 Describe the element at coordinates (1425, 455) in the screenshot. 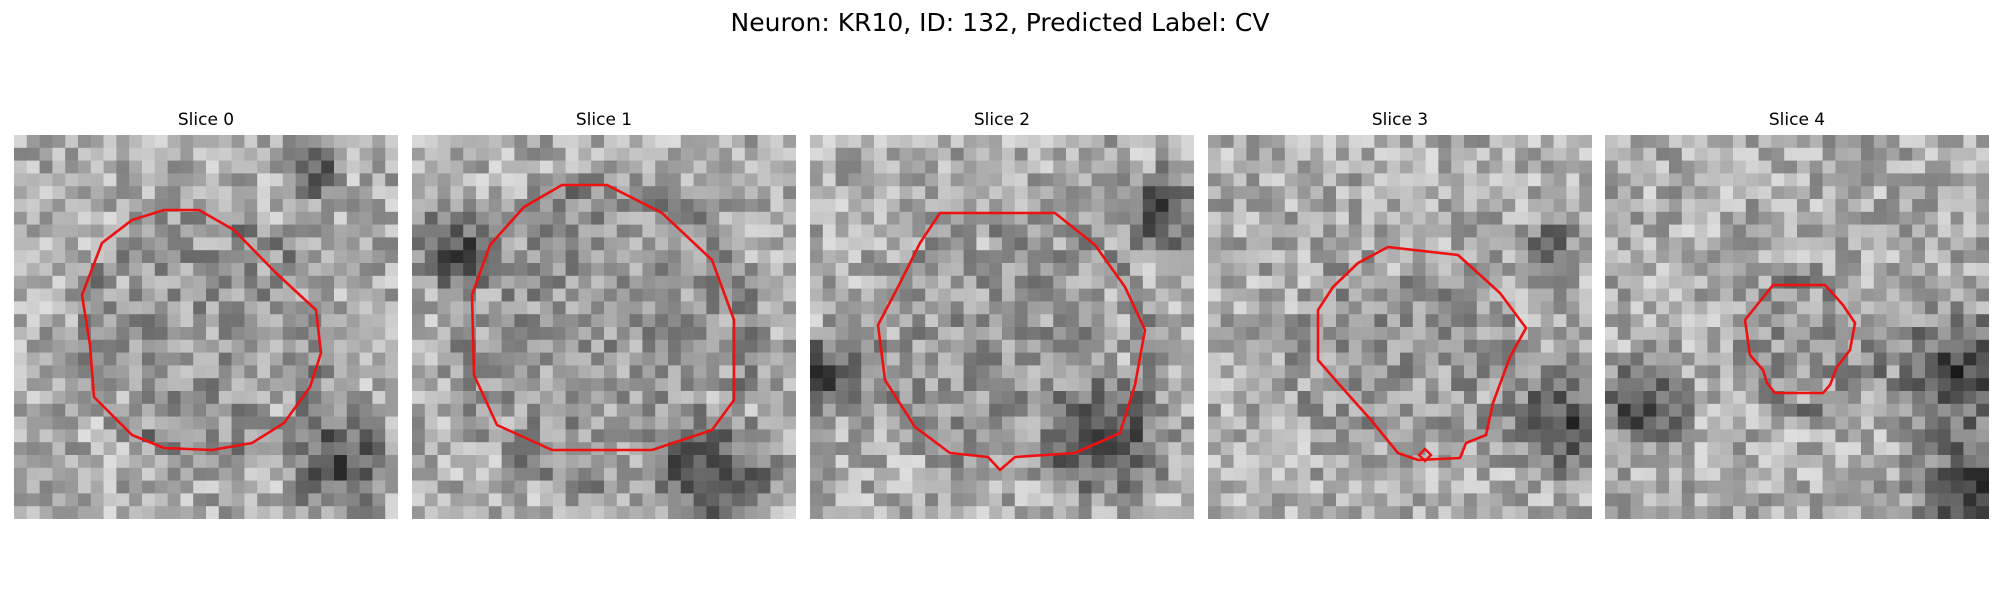

I see `small-contour` at that location.